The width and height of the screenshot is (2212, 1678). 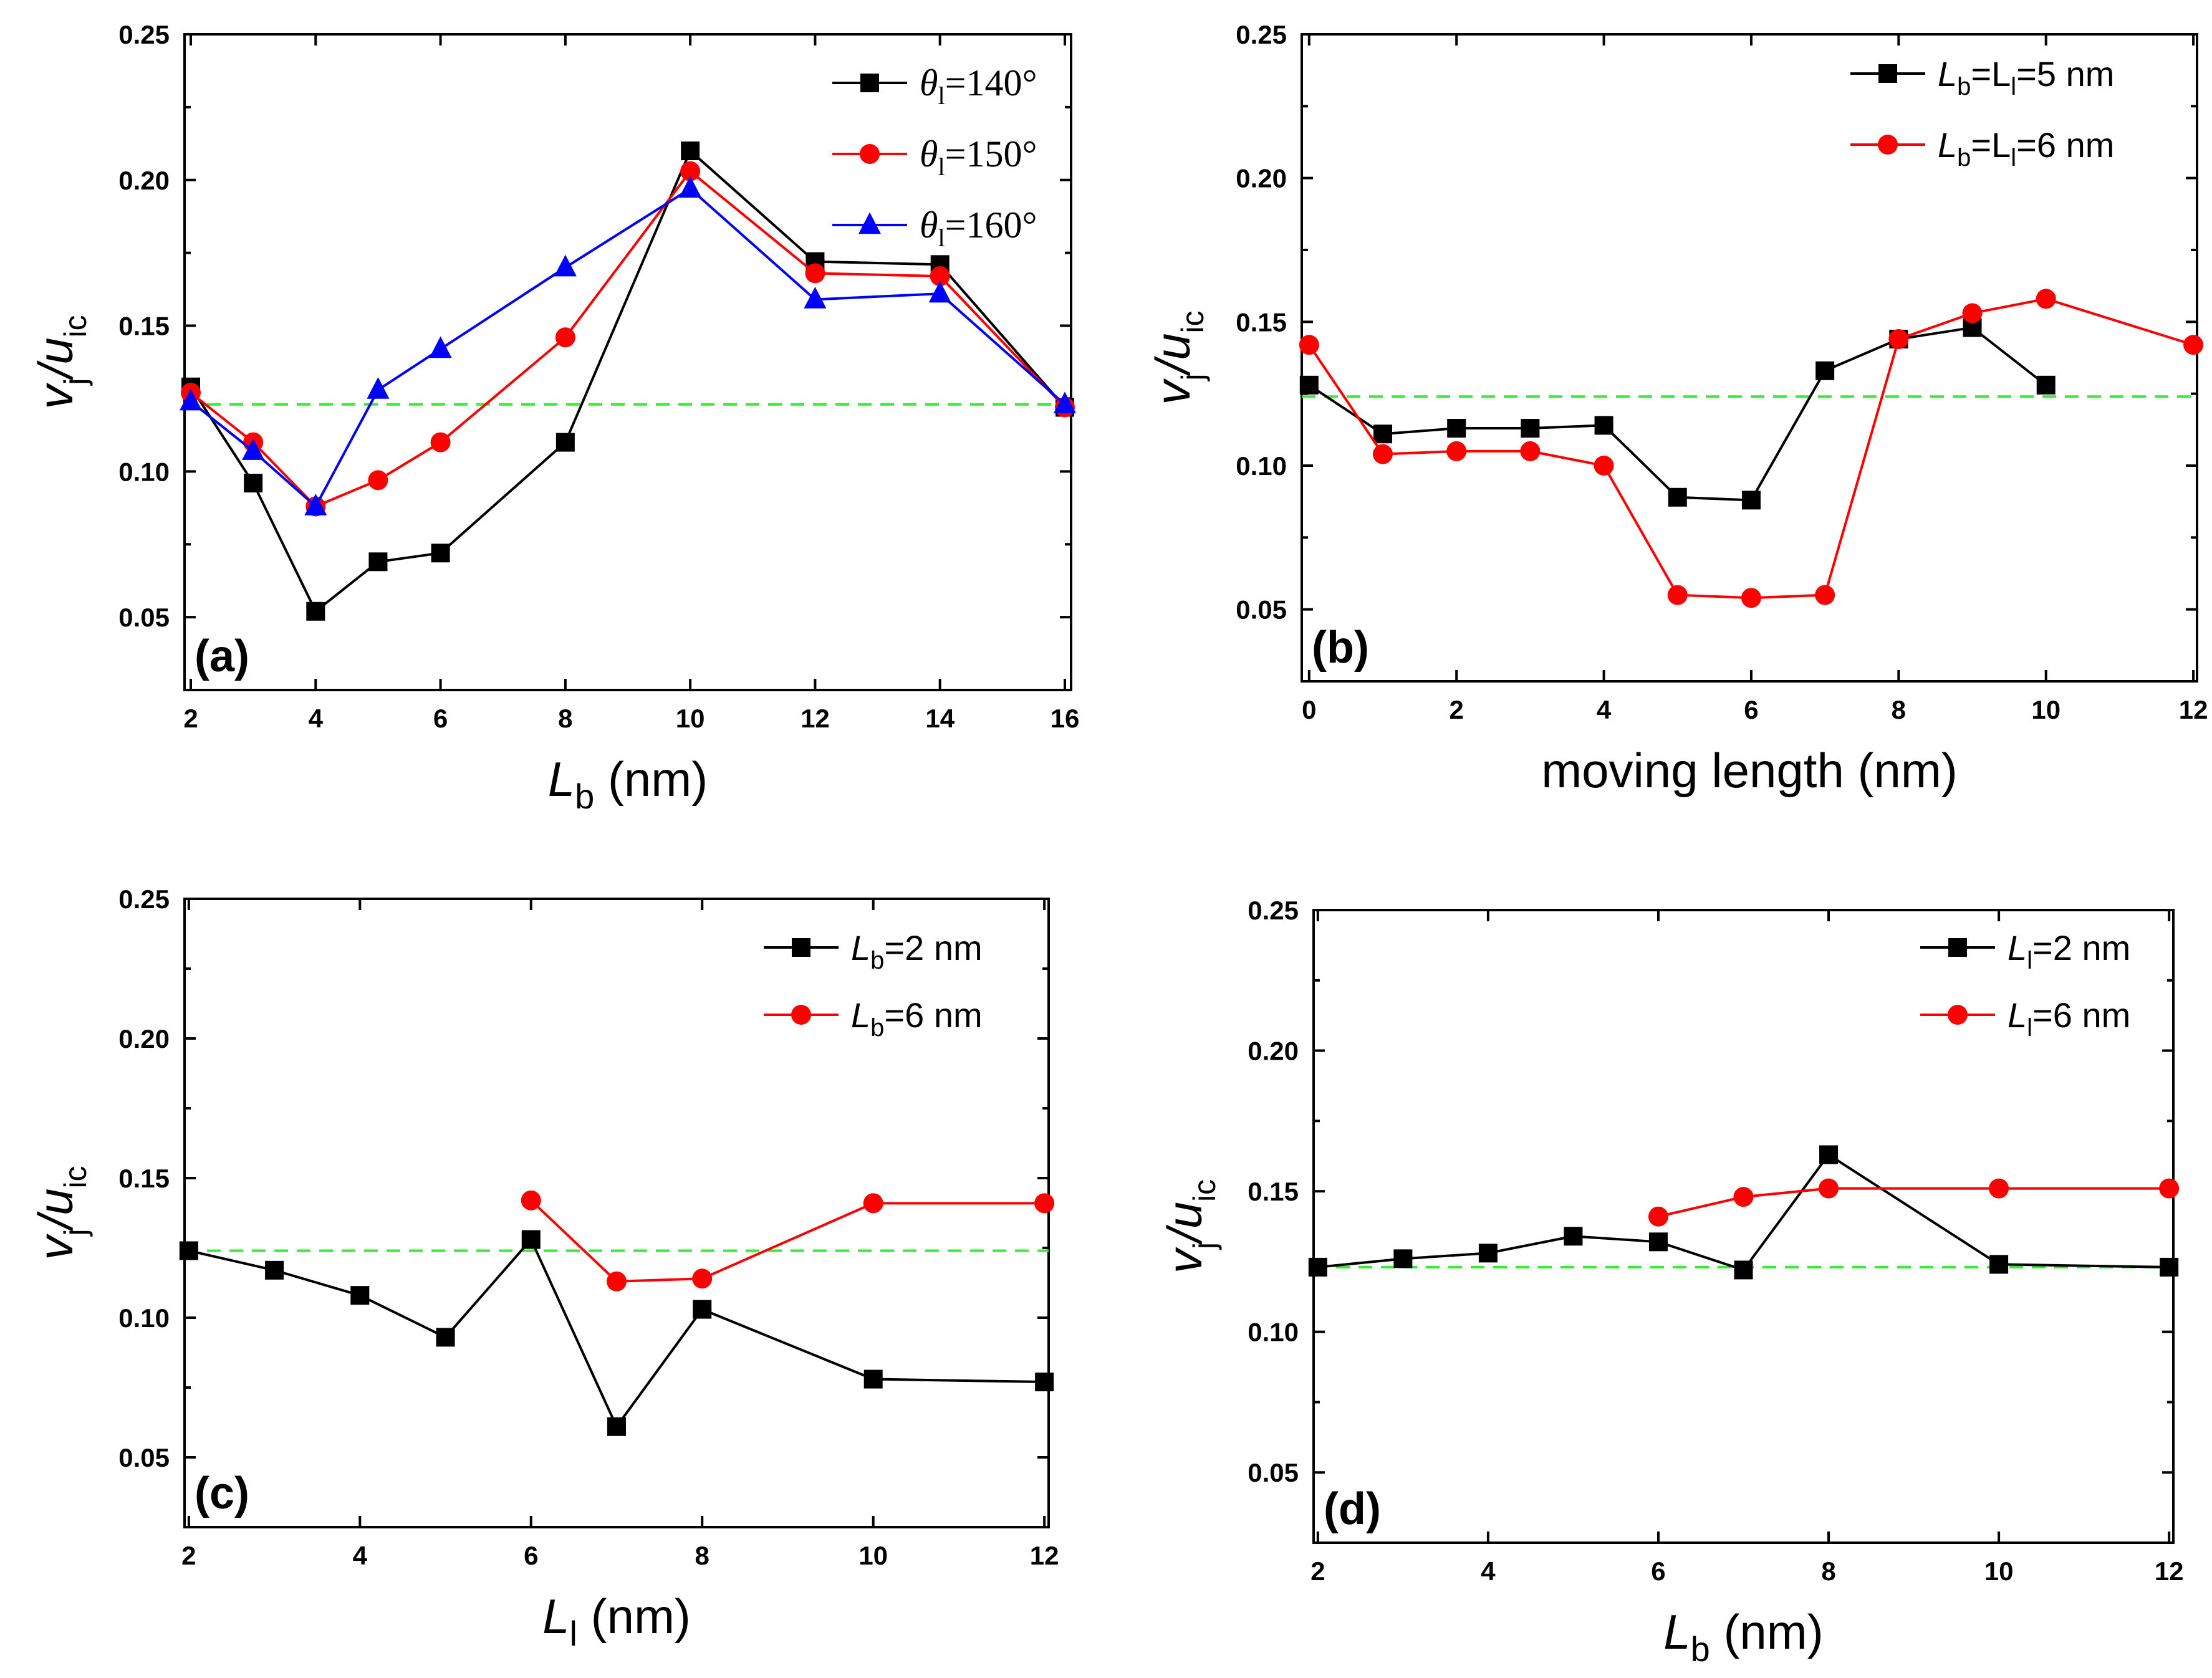 I want to click on x-tick-label: 14, so click(x=940, y=718).